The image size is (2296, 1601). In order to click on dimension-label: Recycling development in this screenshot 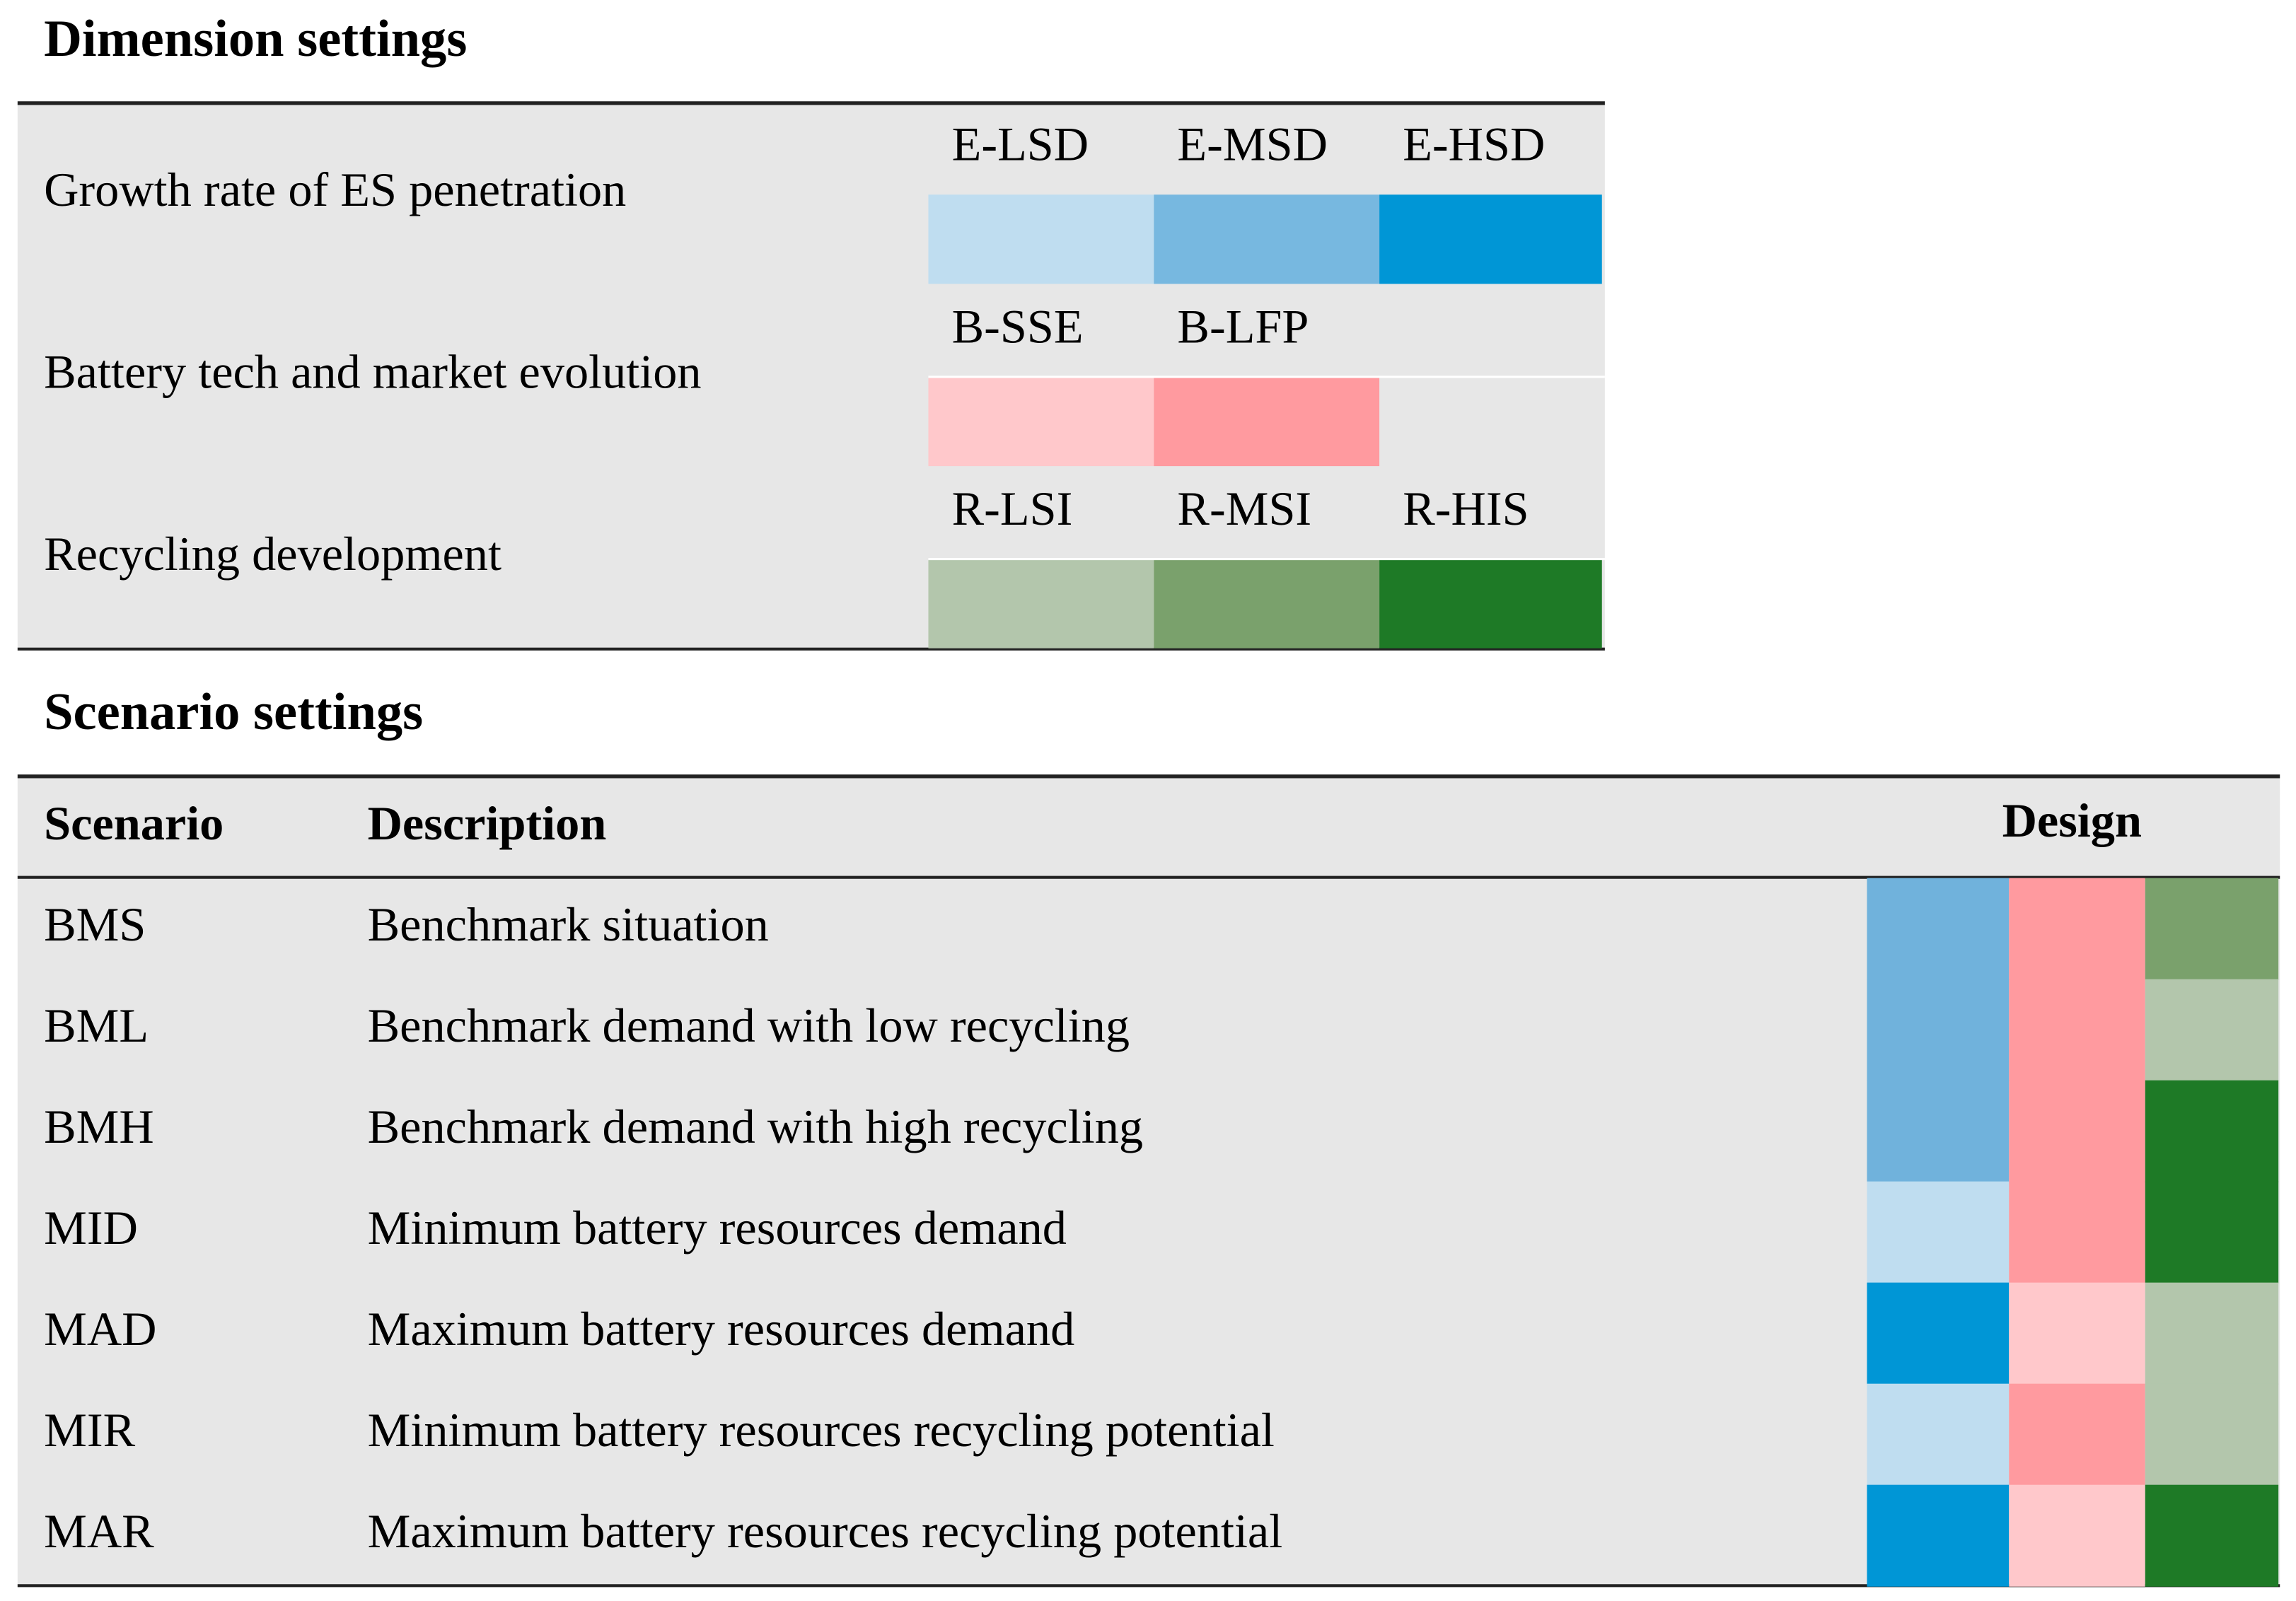, I will do `click(272, 554)`.